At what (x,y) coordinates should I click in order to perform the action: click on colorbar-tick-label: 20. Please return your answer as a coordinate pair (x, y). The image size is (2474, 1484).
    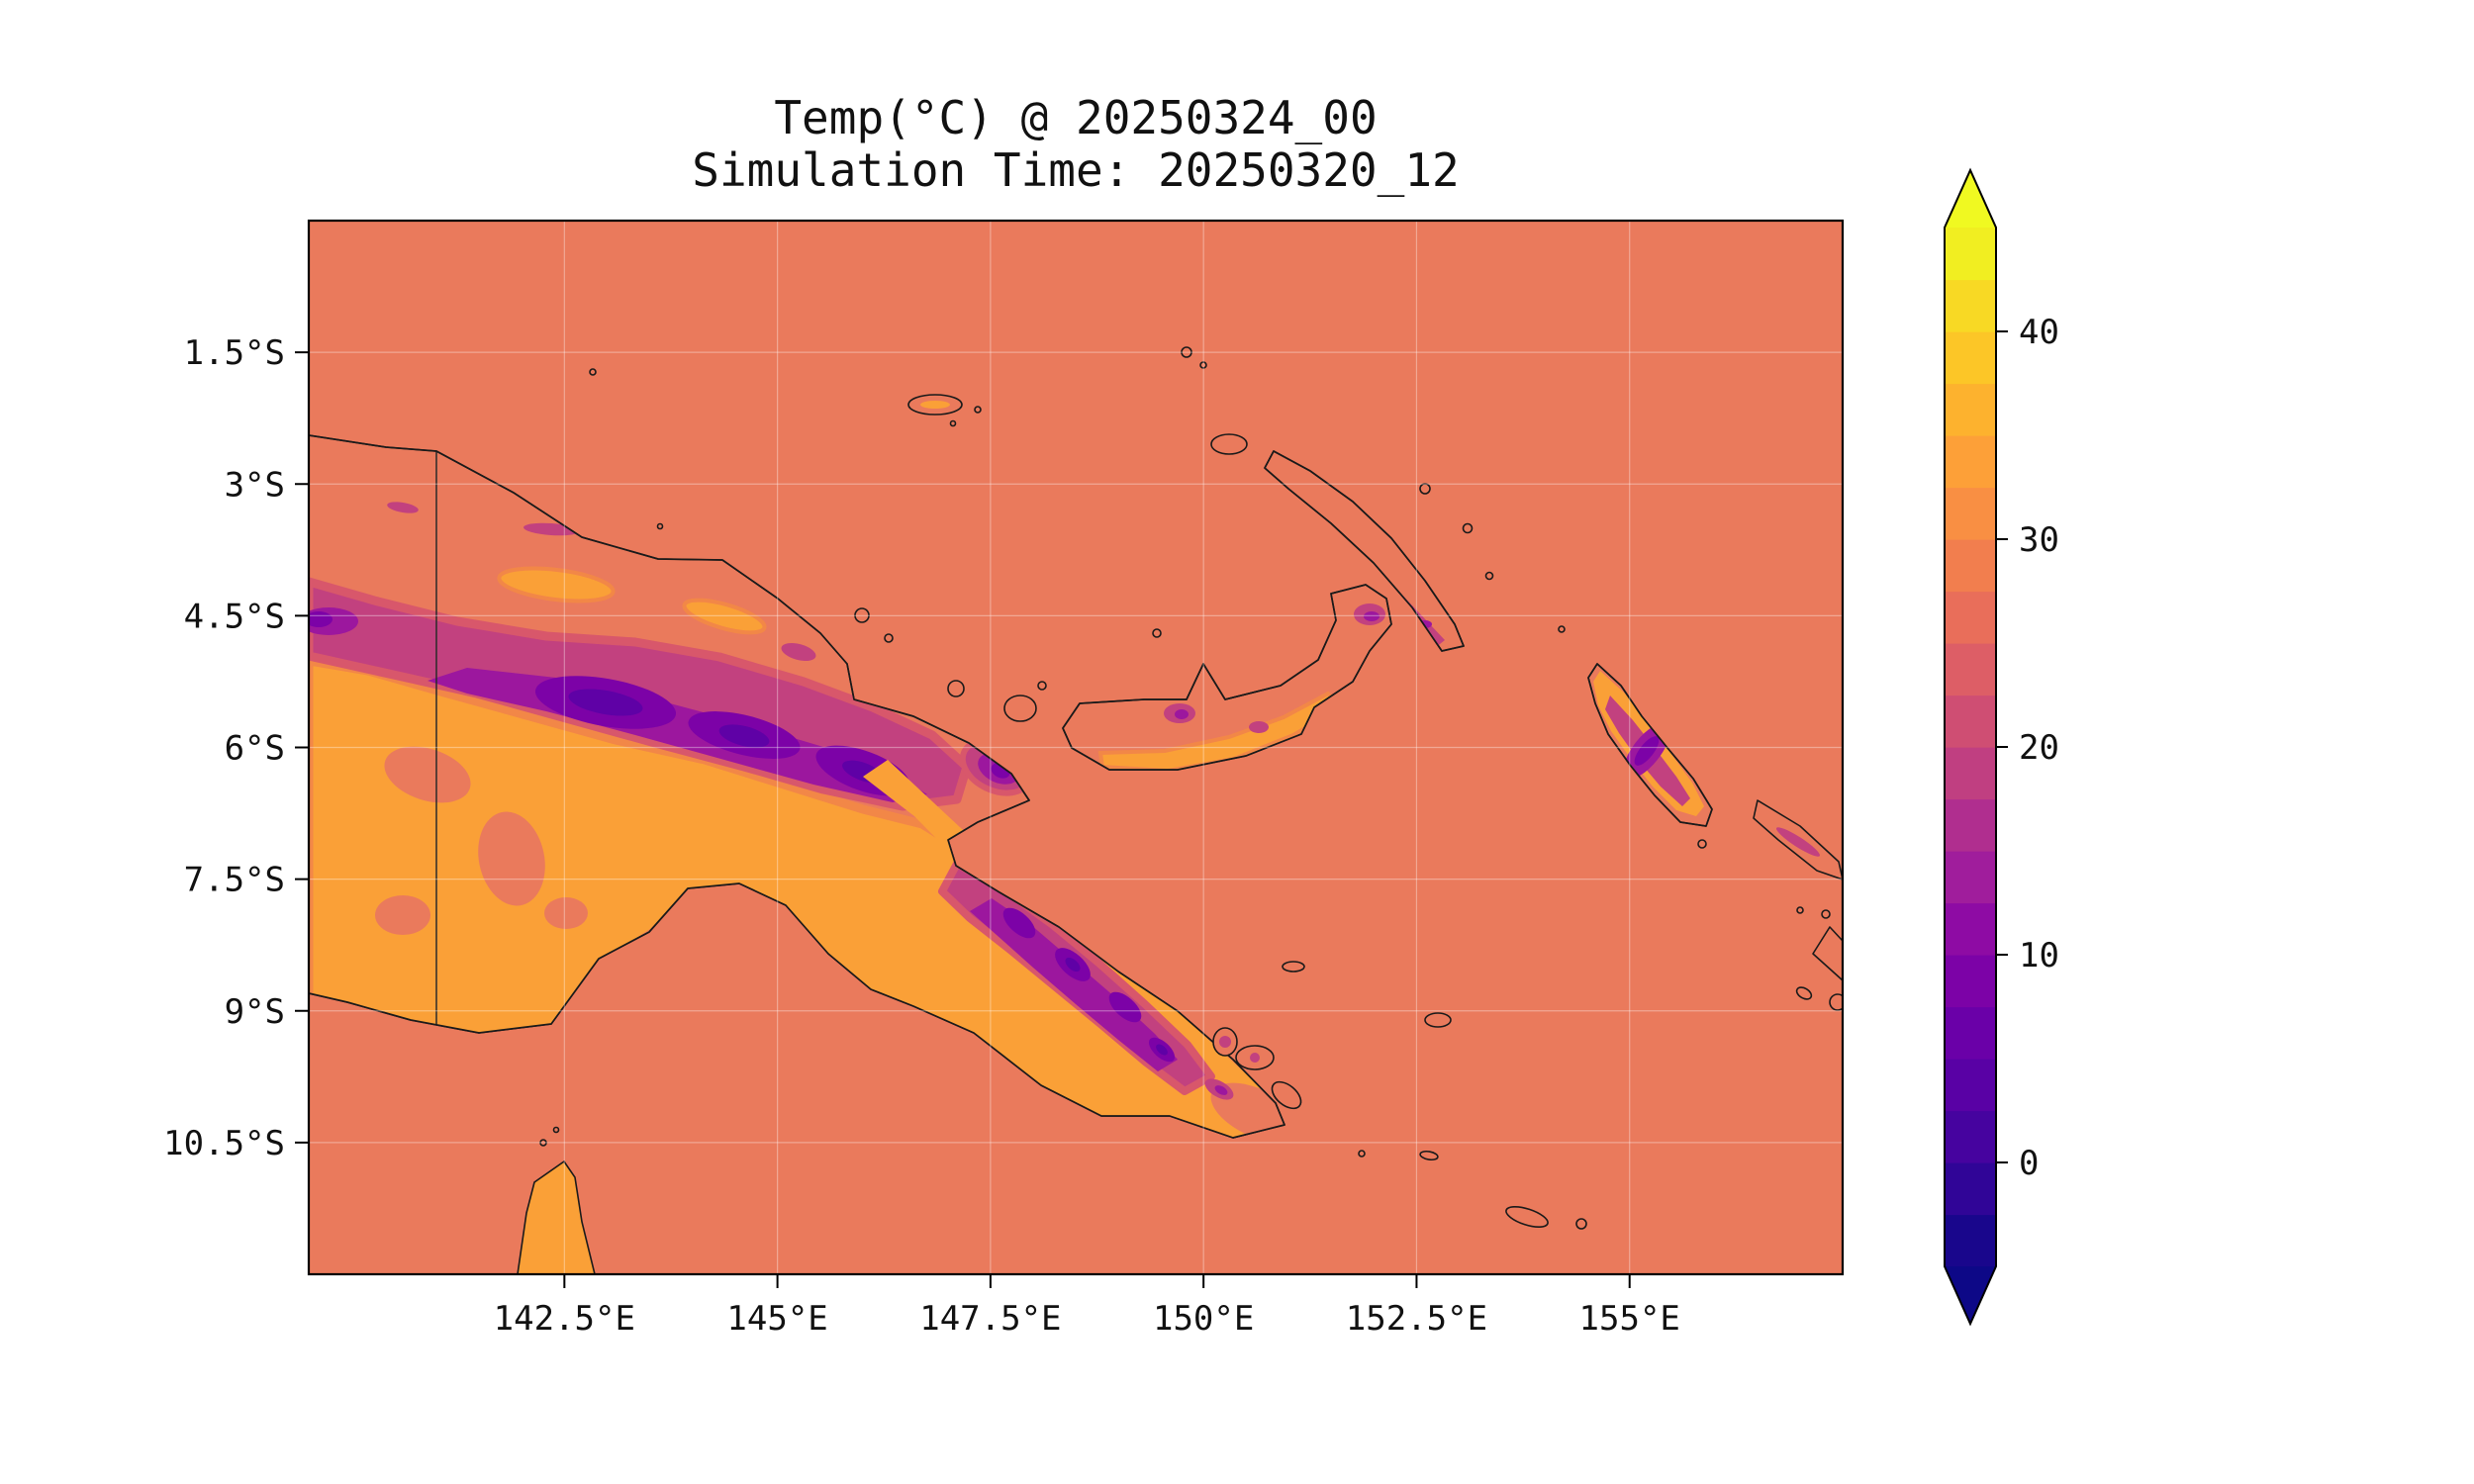
    Looking at the image, I should click on (2039, 748).